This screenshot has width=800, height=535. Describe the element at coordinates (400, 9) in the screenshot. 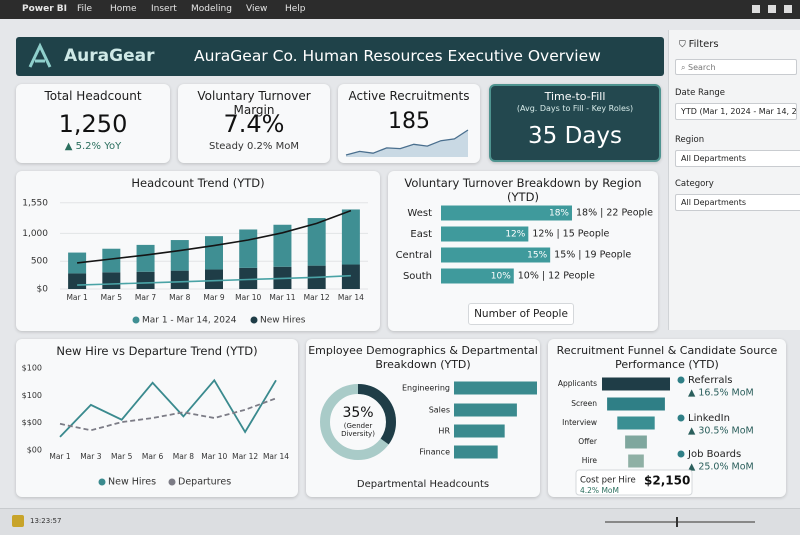

I see `menu-bar: Power BI File Home Insert Modeling View Help` at that location.